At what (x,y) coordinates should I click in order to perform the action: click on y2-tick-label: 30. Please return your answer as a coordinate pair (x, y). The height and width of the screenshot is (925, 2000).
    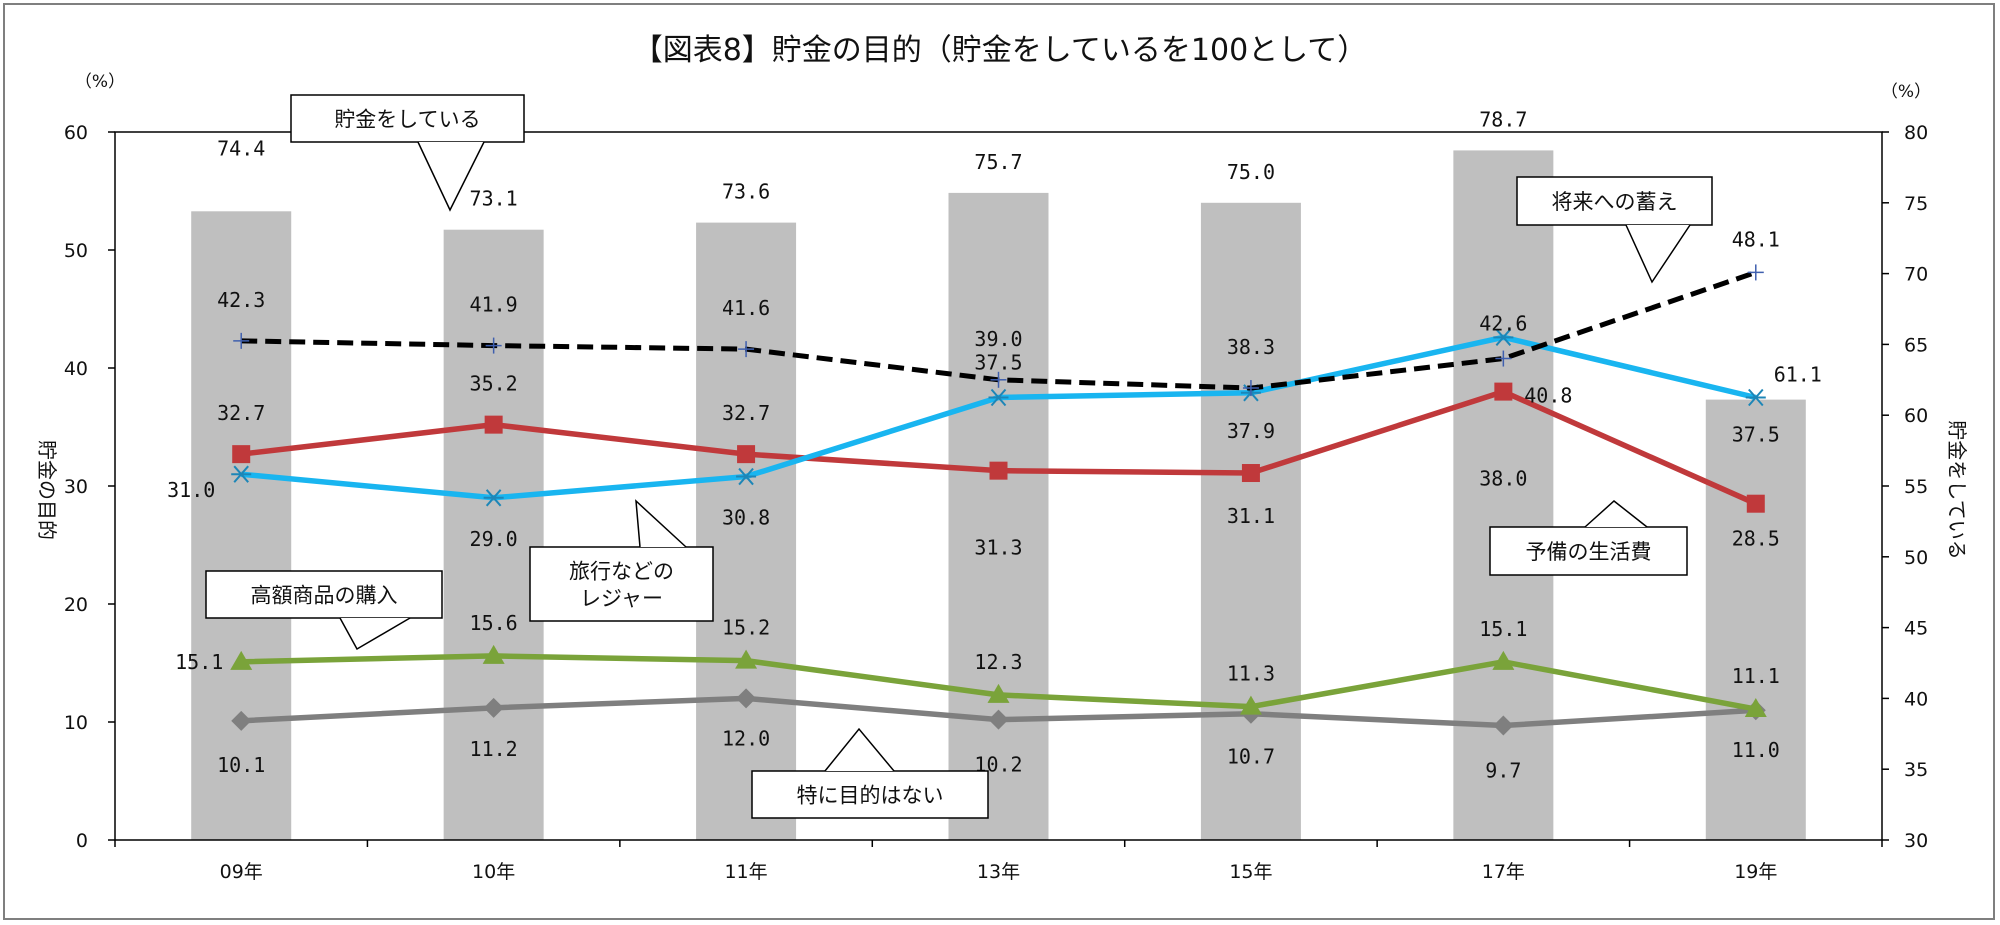
    Looking at the image, I should click on (1916, 841).